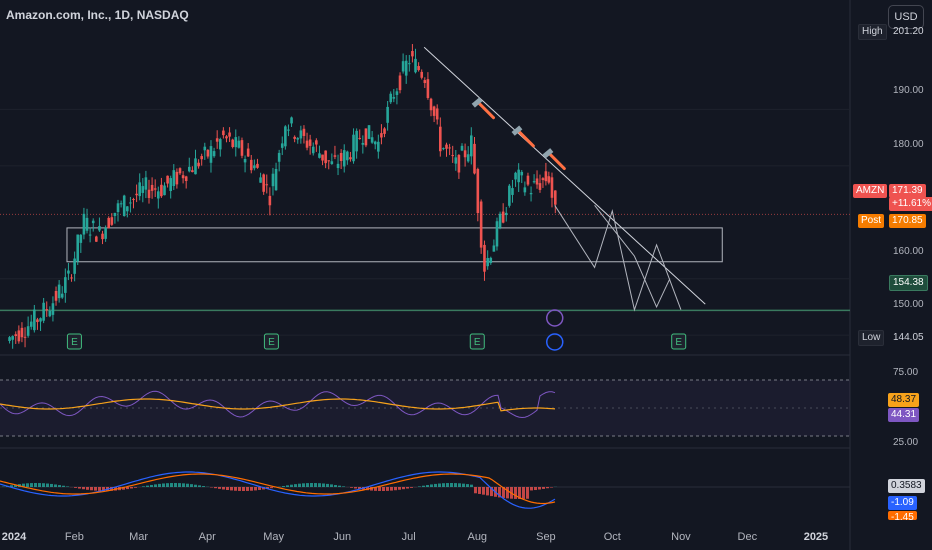 This screenshot has width=932, height=550. What do you see at coordinates (554, 342) in the screenshot?
I see `split-icon` at bounding box center [554, 342].